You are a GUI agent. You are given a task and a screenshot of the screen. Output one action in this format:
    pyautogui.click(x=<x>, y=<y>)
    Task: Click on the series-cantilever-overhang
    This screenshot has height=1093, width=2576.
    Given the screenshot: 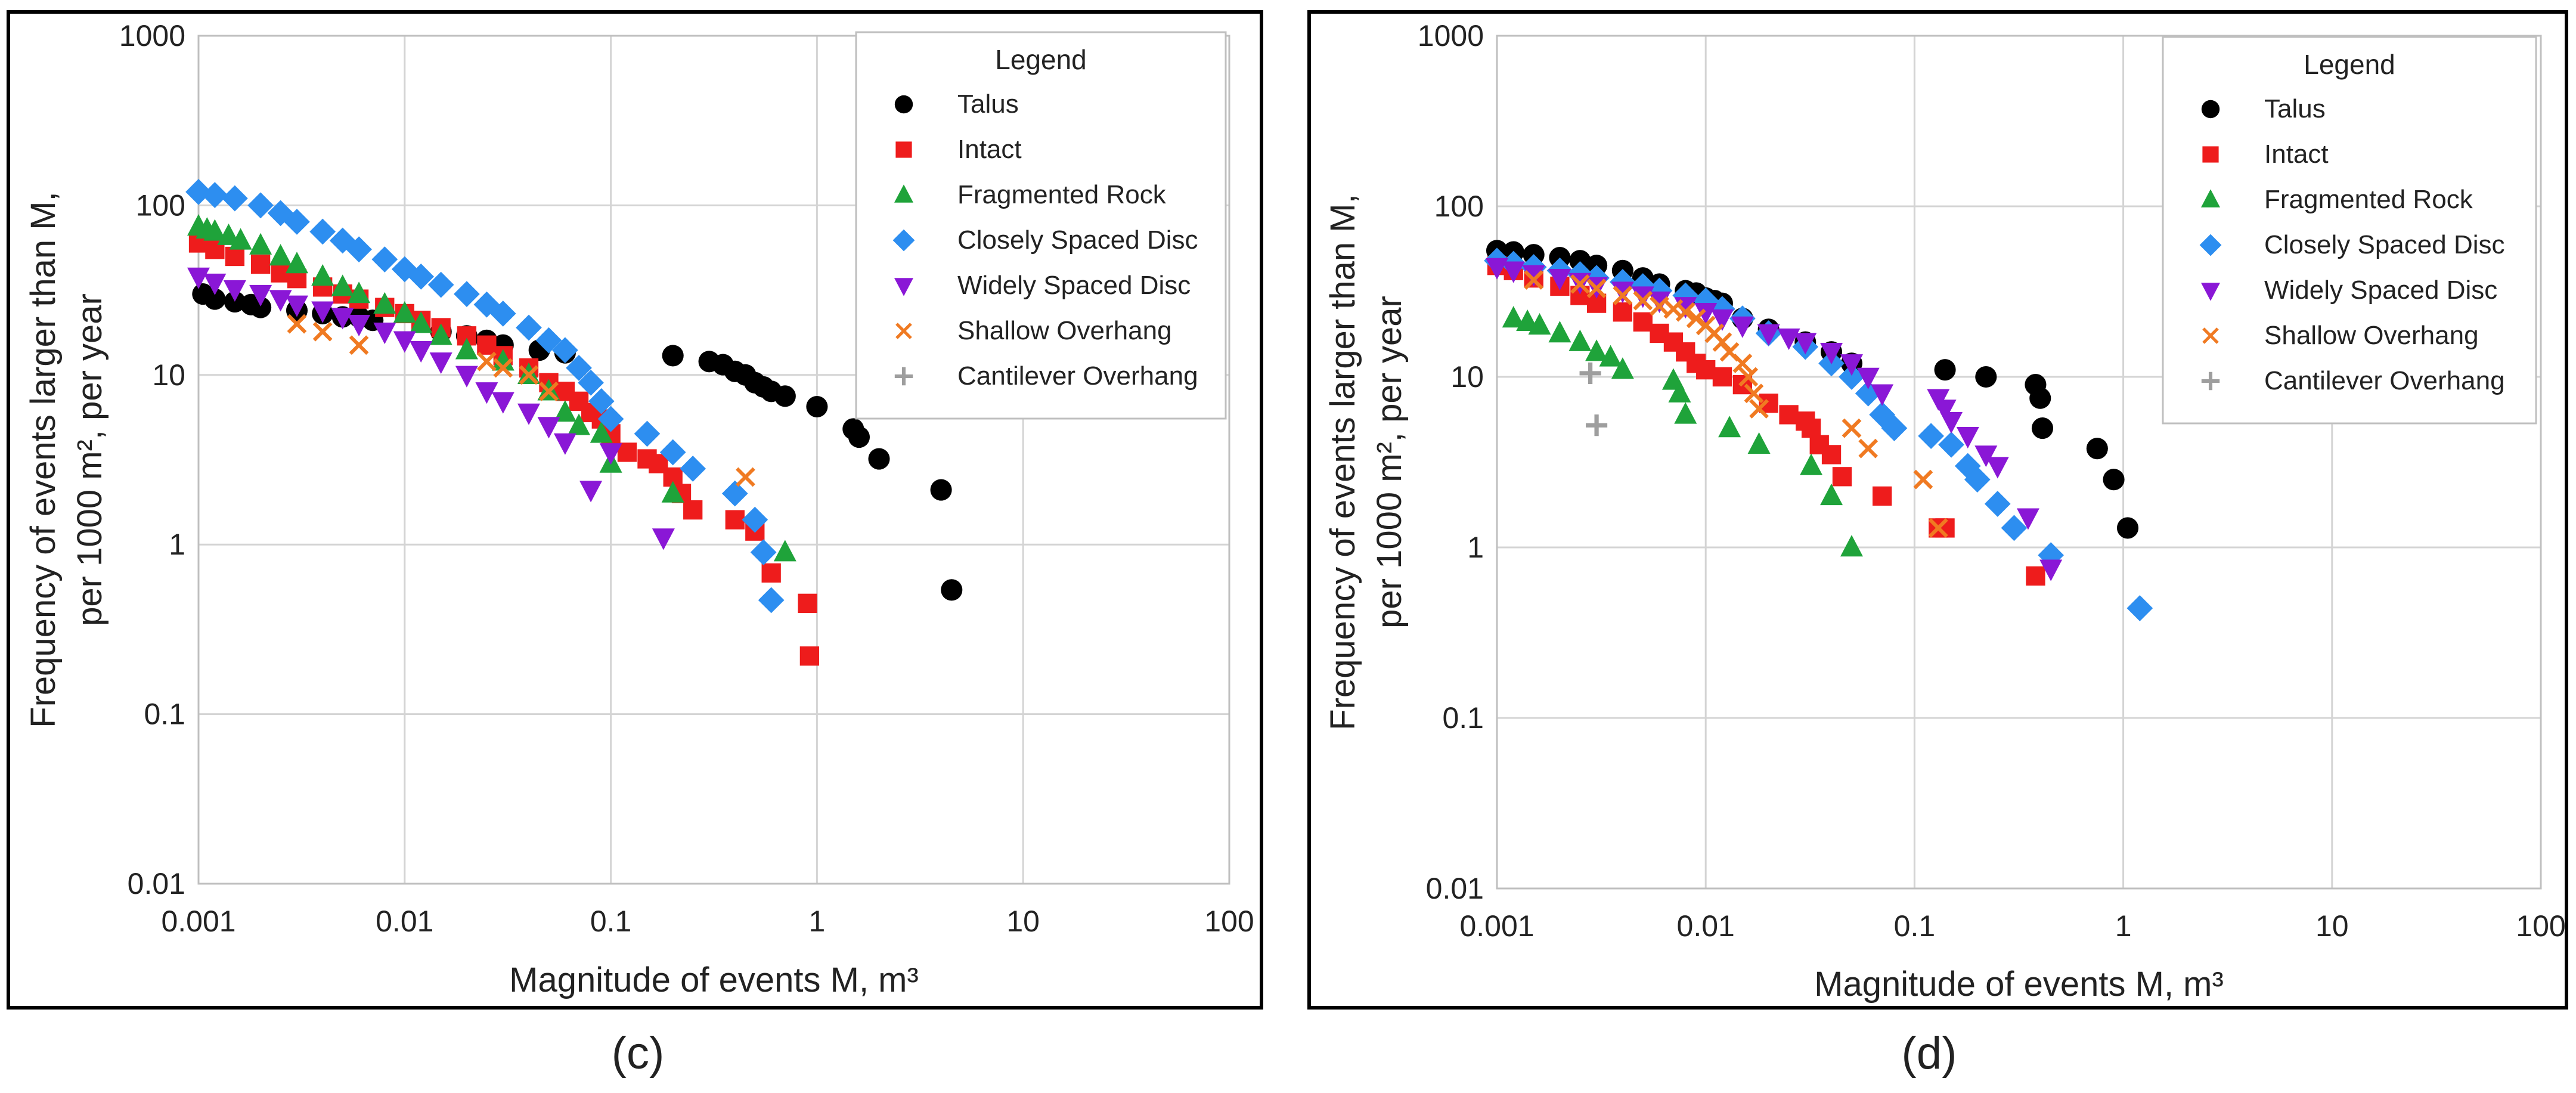 What is the action you would take?
    pyautogui.click(x=1593, y=399)
    